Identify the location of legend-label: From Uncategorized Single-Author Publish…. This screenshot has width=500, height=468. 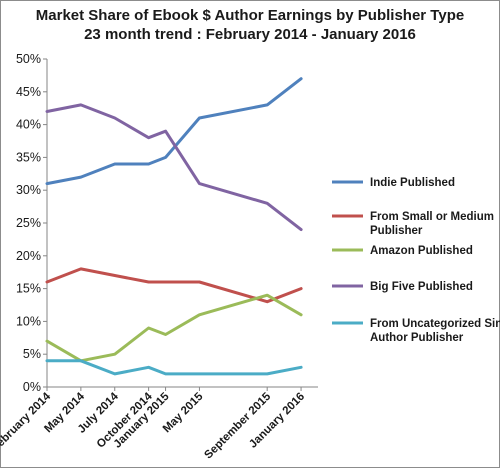
(435, 331).